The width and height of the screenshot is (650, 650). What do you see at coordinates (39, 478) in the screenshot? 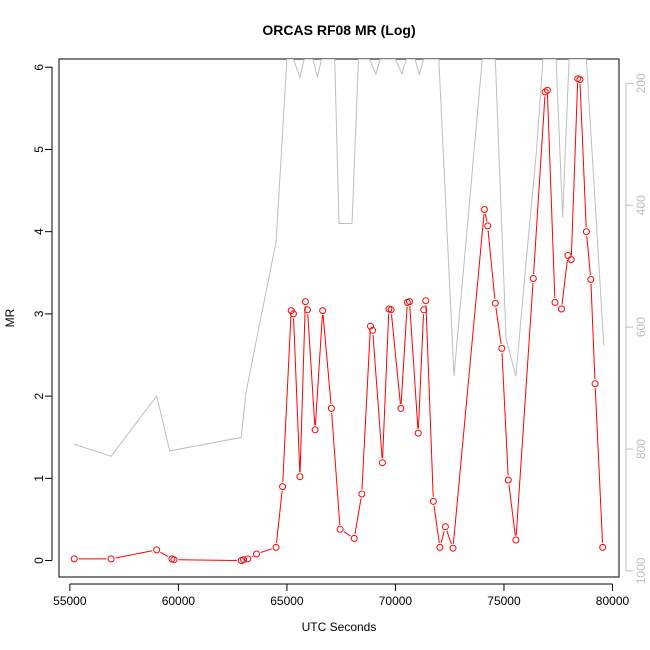
I see `y-tick-label: 1` at bounding box center [39, 478].